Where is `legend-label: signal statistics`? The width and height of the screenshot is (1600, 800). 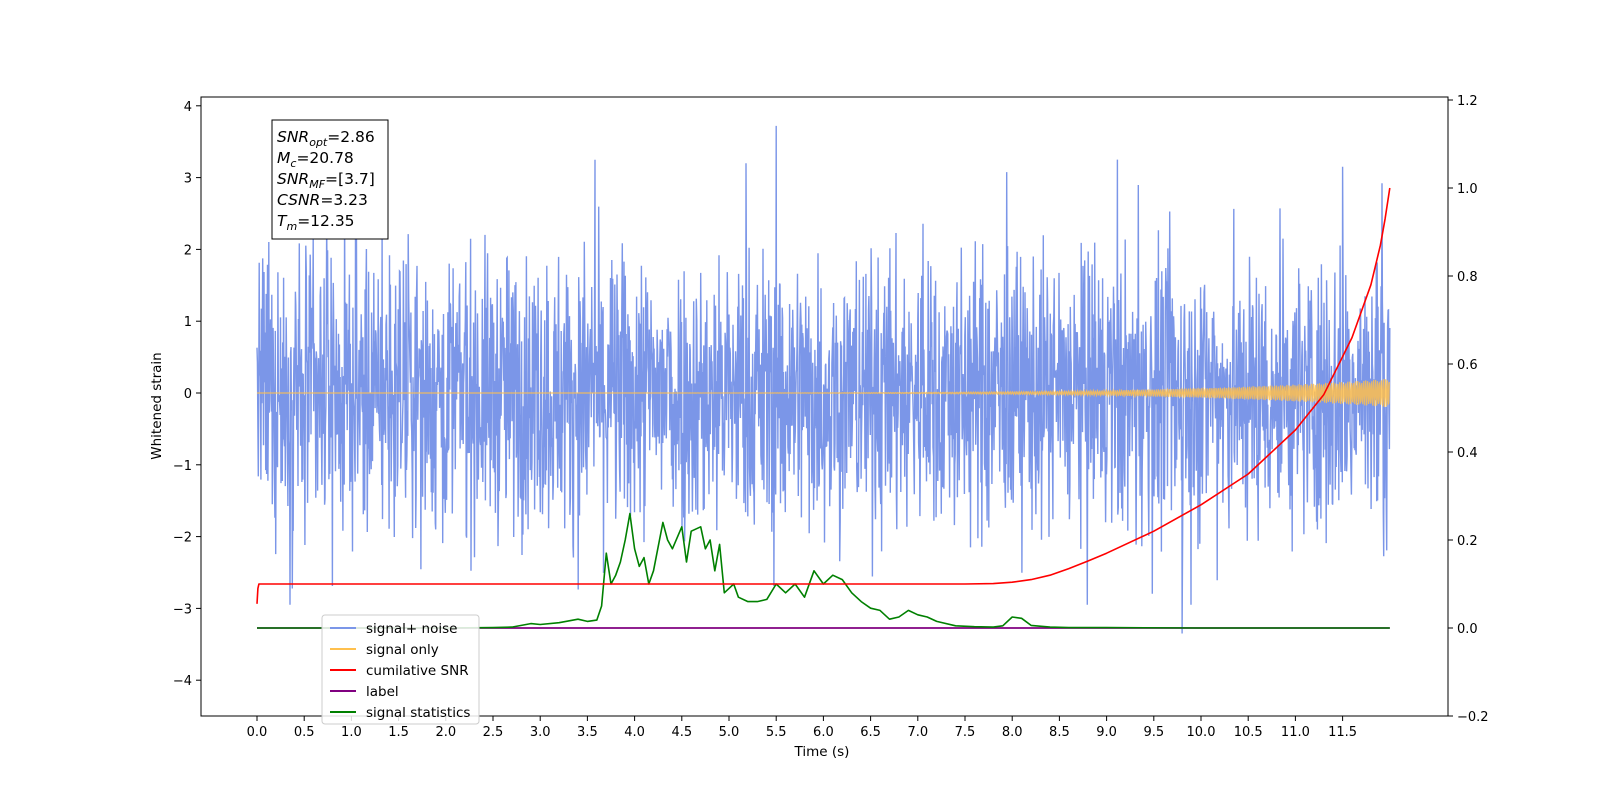
legend-label: signal statistics is located at coordinates (418, 713).